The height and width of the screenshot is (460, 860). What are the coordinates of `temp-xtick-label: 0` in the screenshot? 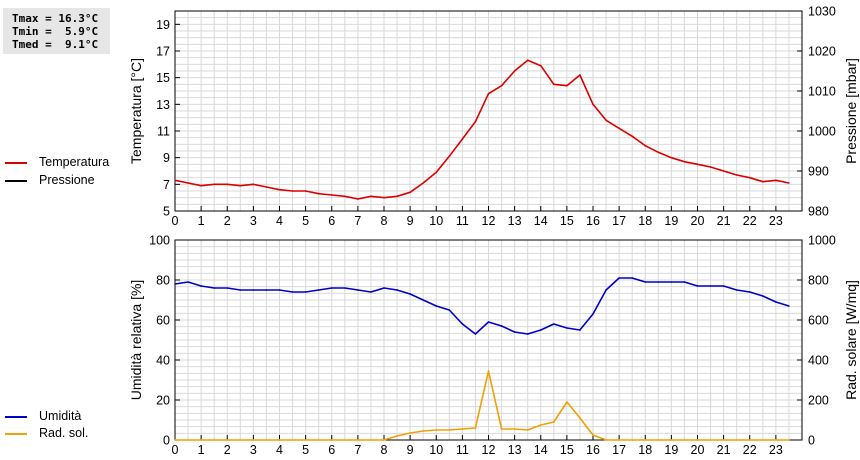 It's located at (175, 221).